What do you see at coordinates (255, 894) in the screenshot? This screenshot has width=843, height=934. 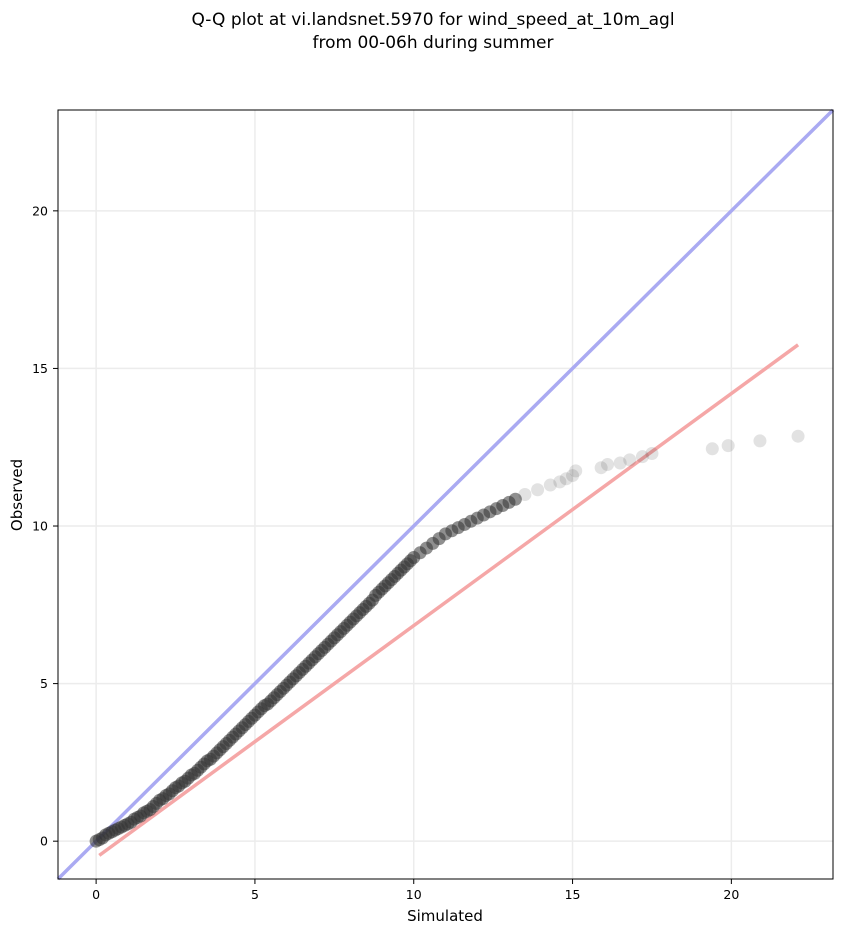 I see `x-tick-label: 5` at bounding box center [255, 894].